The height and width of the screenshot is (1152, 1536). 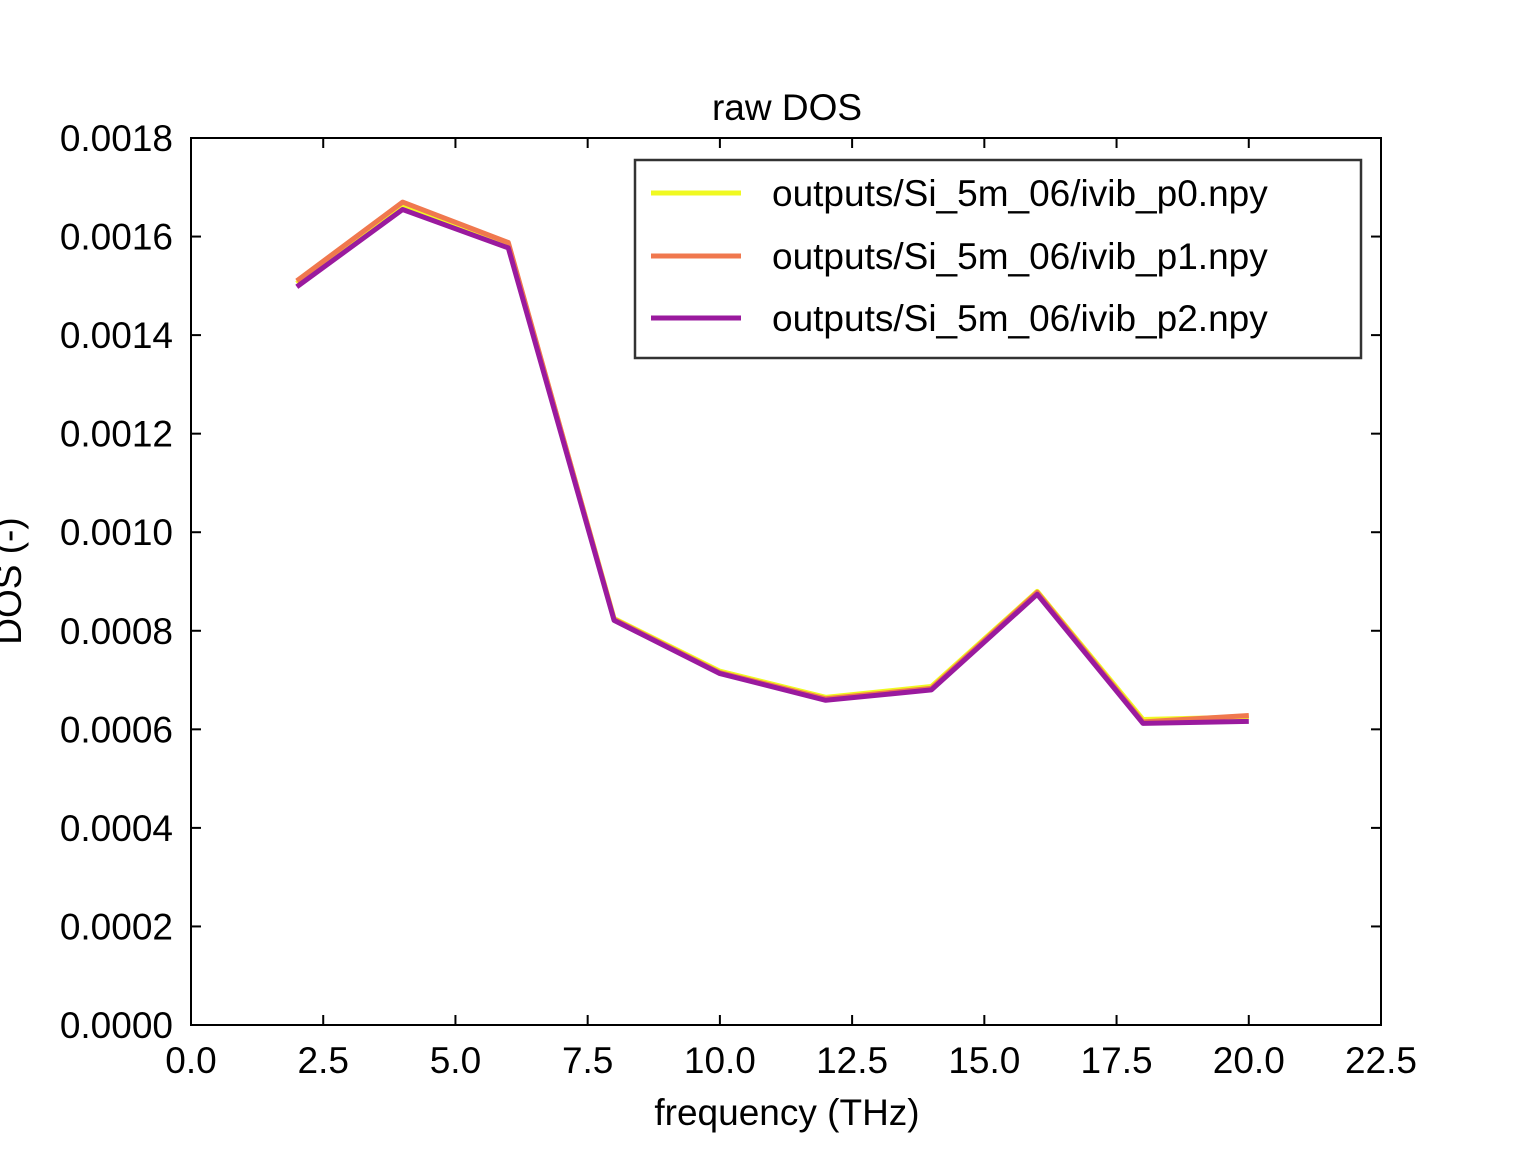 What do you see at coordinates (455, 1060) in the screenshot?
I see `x-tick-label: 5.0` at bounding box center [455, 1060].